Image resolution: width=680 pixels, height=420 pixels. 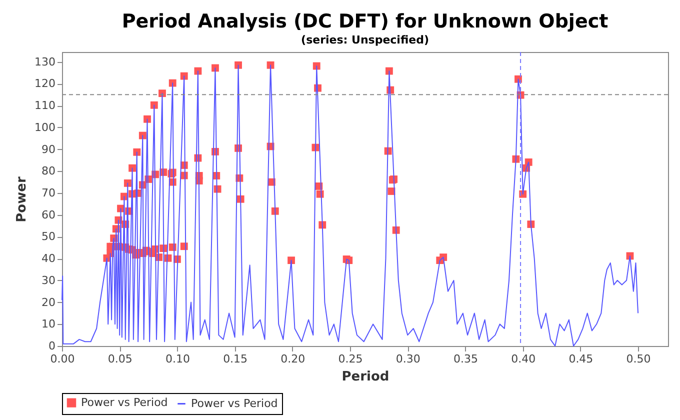 What do you see at coordinates (49, 302) in the screenshot?
I see `y-tick-label: 20` at bounding box center [49, 302].